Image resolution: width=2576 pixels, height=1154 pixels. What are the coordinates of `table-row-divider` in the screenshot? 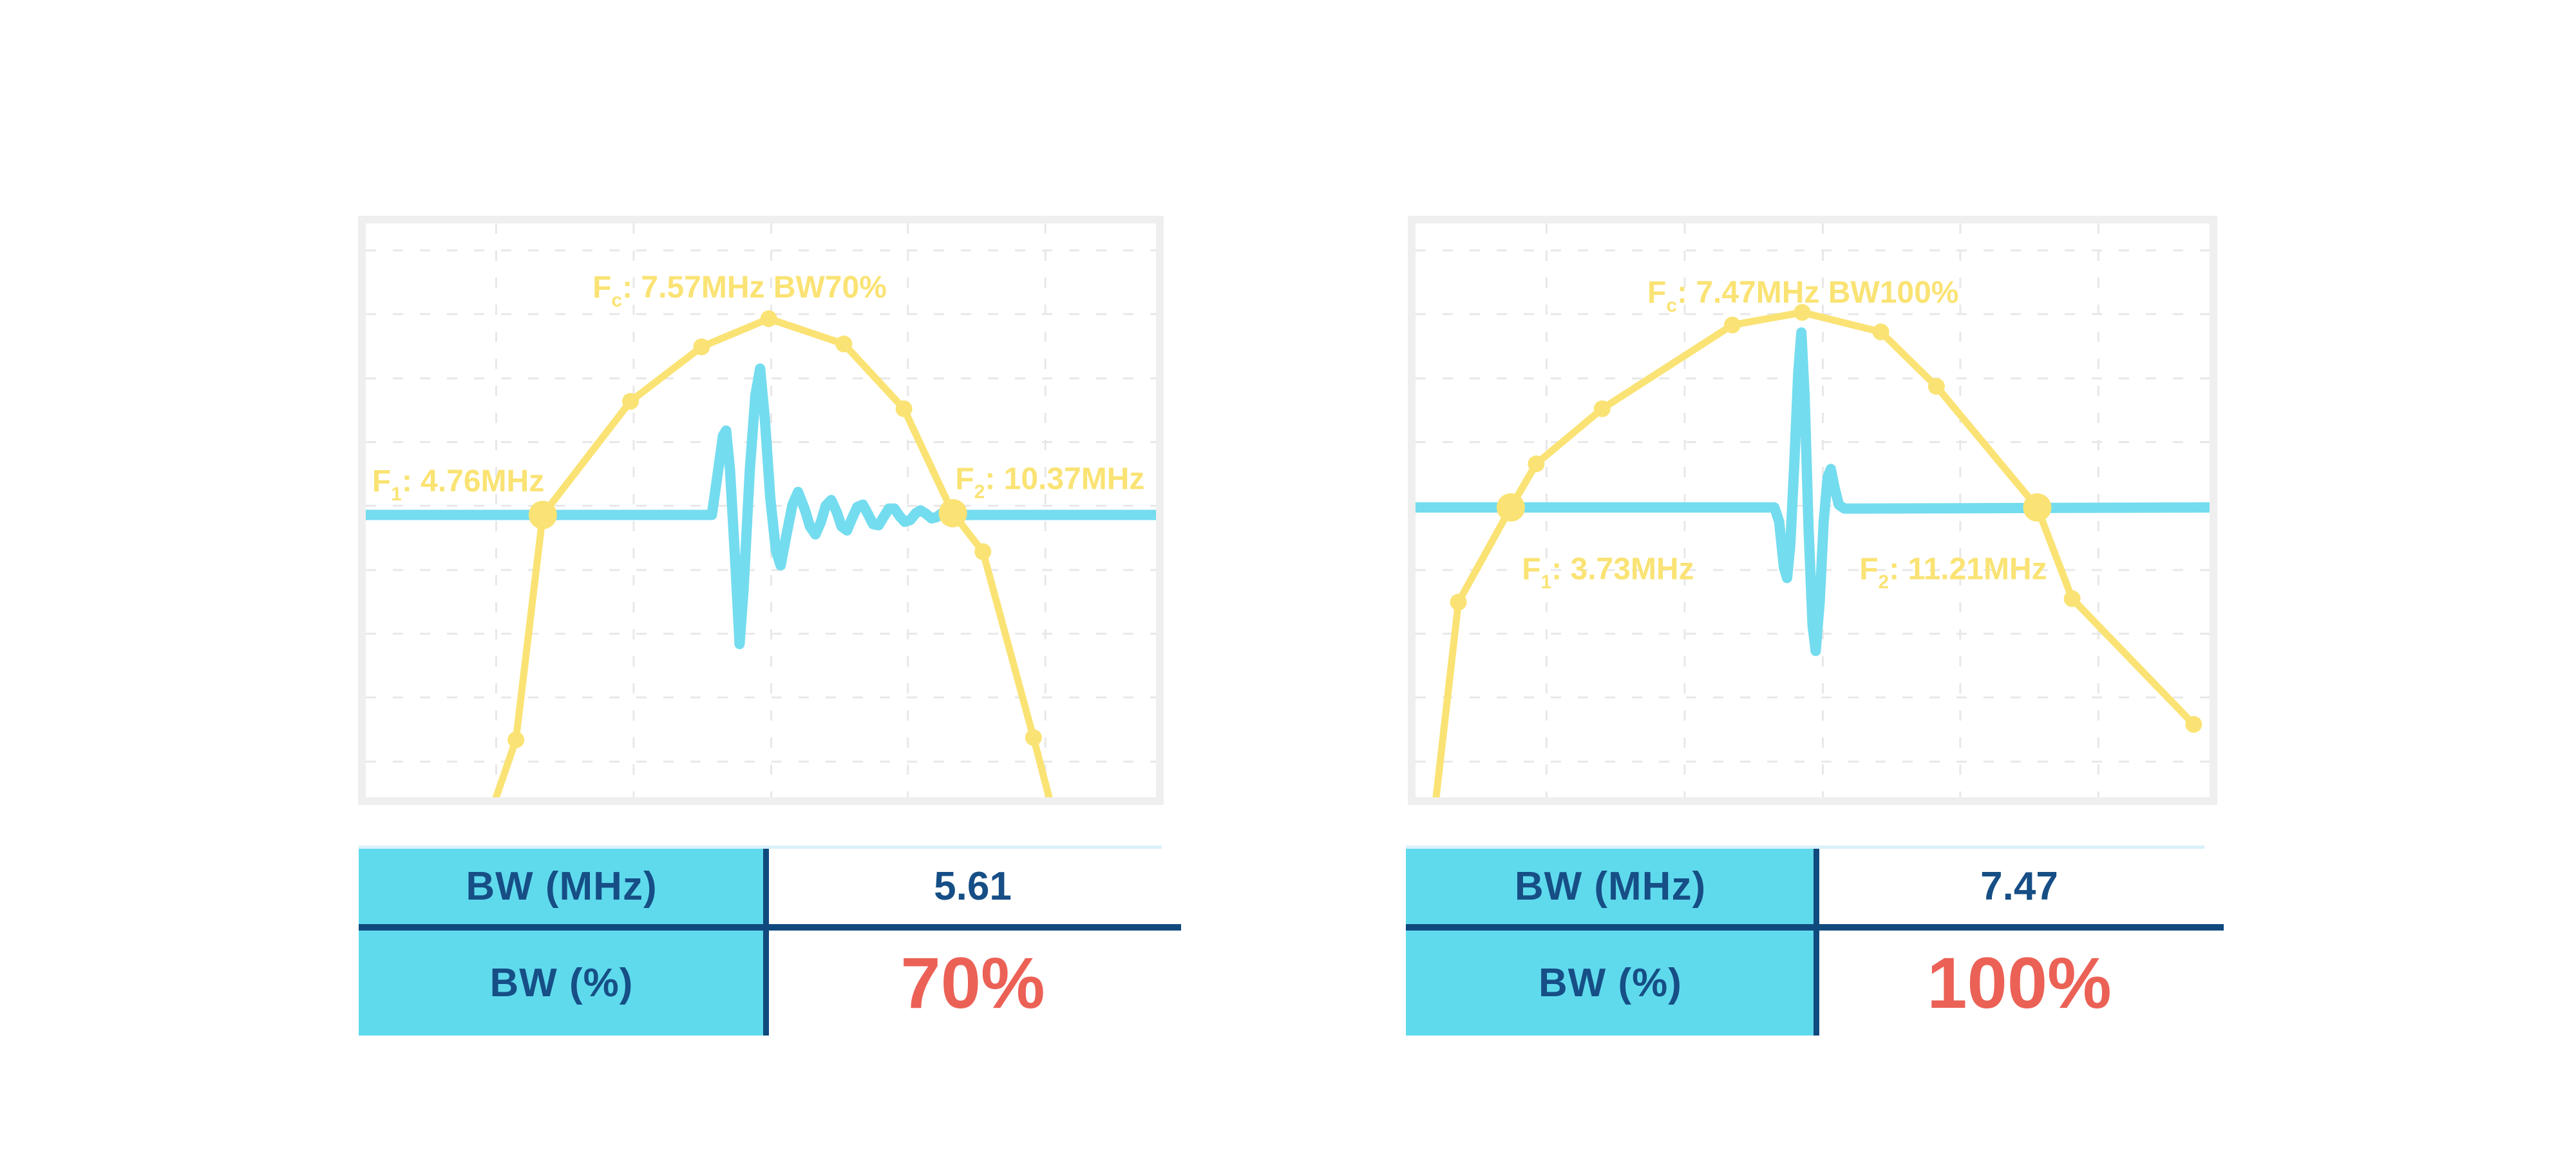 It's located at (770, 927).